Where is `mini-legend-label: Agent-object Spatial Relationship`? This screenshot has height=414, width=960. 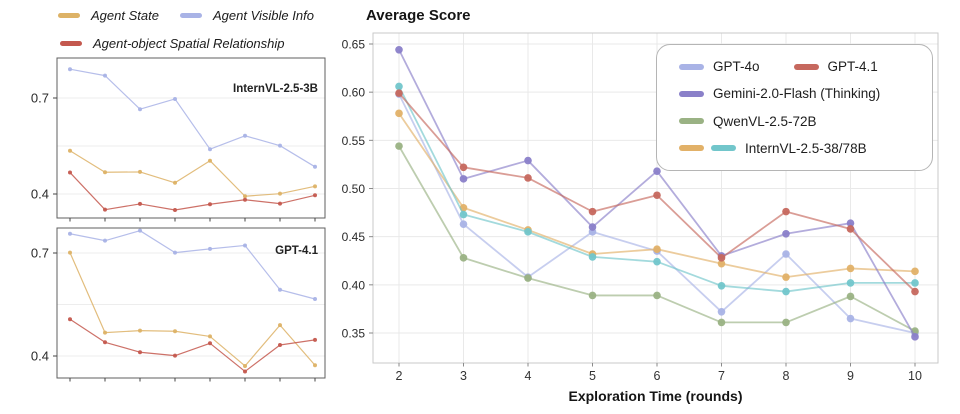 mini-legend-label: Agent-object Spatial Relationship is located at coordinates (189, 43).